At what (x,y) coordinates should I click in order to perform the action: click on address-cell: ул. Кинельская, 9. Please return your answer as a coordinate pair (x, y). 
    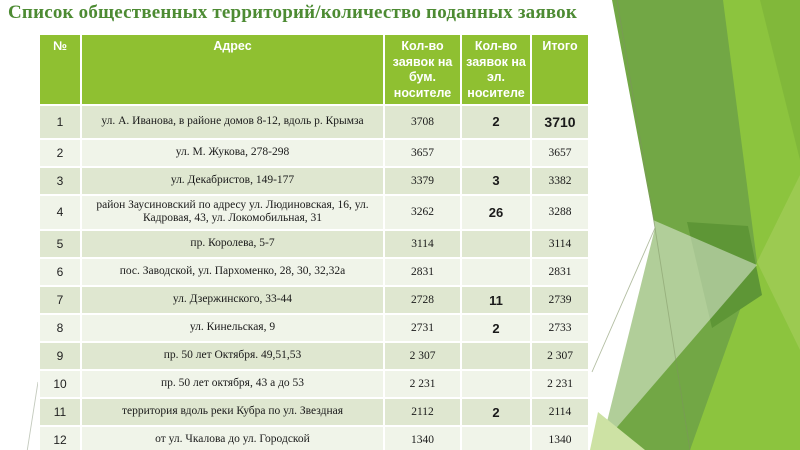
    Looking at the image, I should click on (232, 328).